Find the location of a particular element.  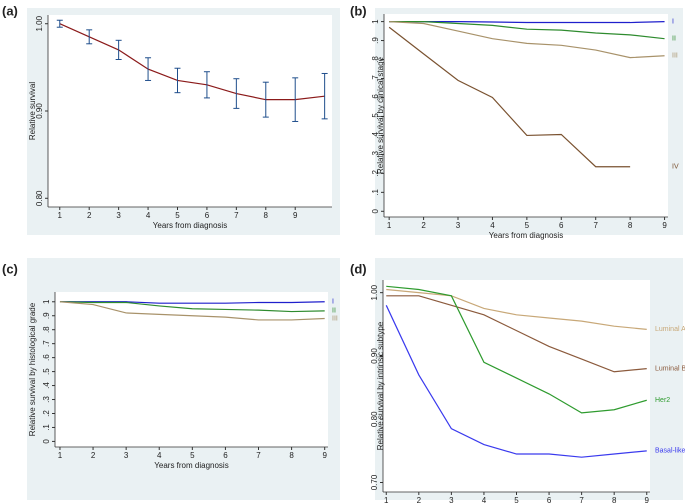

y-axis-label: Relative survival by clinical stage is located at coordinates (380, 114).